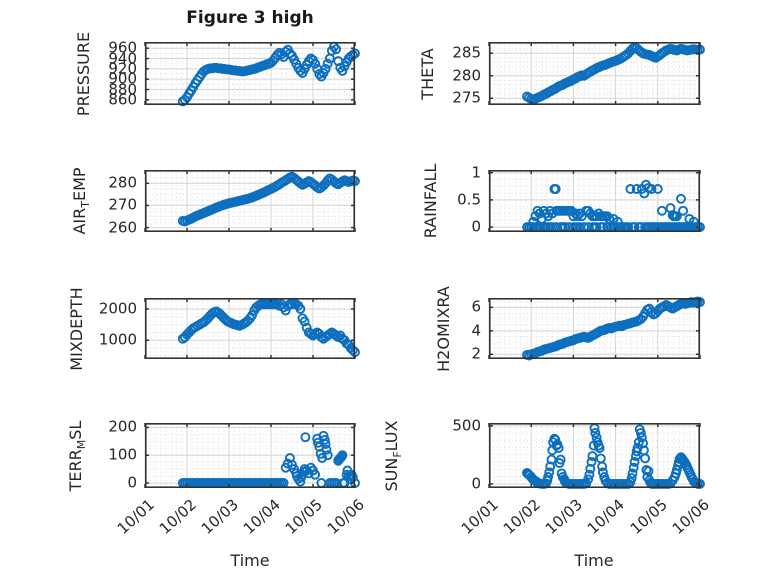 This screenshot has width=778, height=583. I want to click on ytick-label-h2omixra: 6, so click(476, 306).